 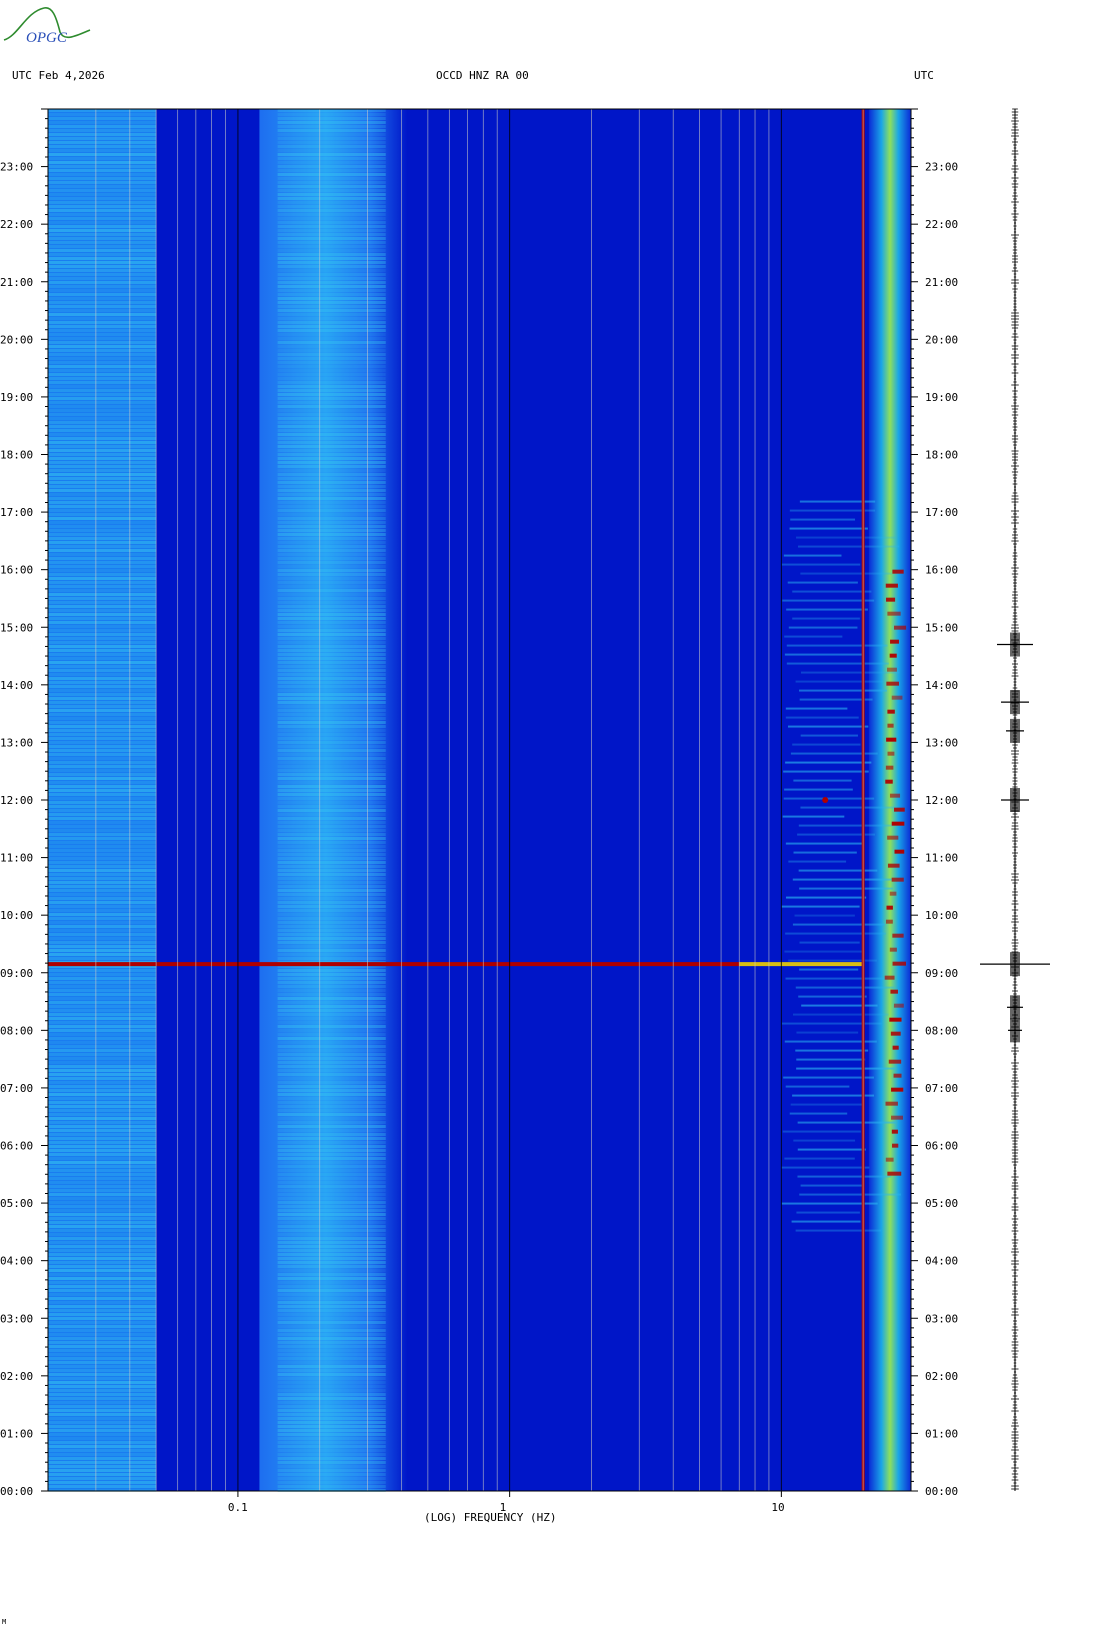 I want to click on trace-event-burst, so click(x=1015, y=1007).